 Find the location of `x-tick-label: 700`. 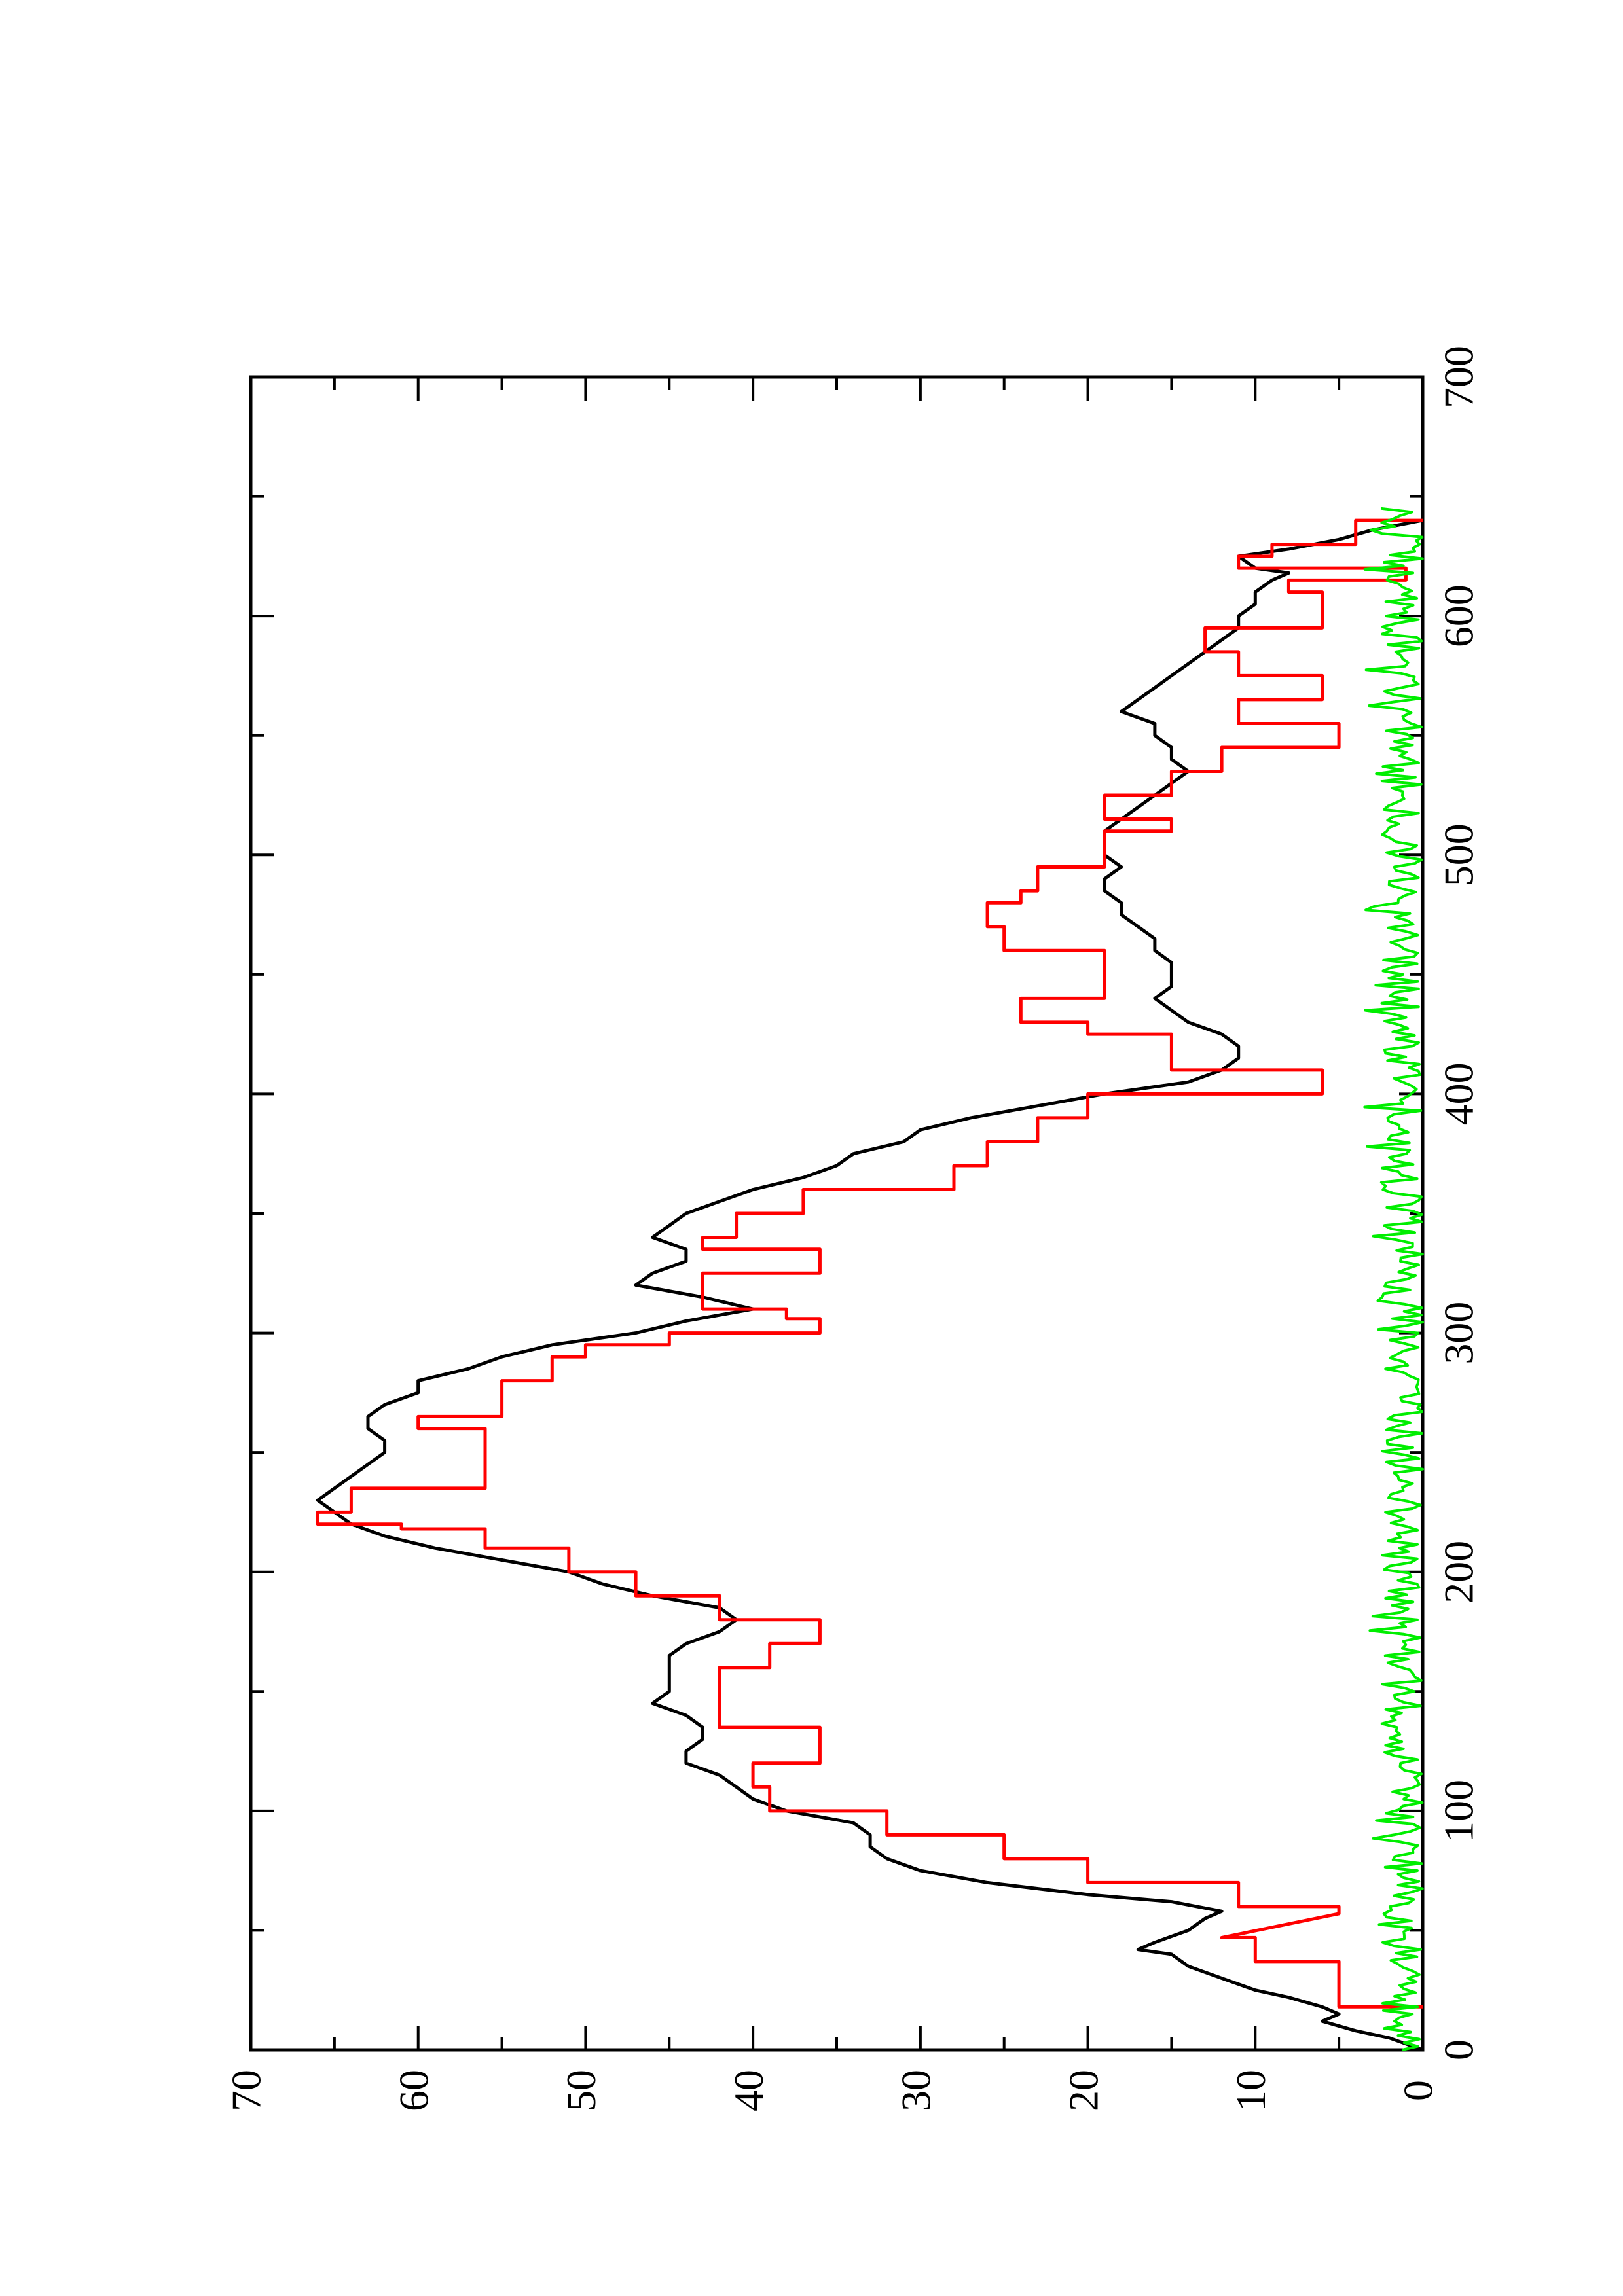

x-tick-label: 700 is located at coordinates (1459, 377).